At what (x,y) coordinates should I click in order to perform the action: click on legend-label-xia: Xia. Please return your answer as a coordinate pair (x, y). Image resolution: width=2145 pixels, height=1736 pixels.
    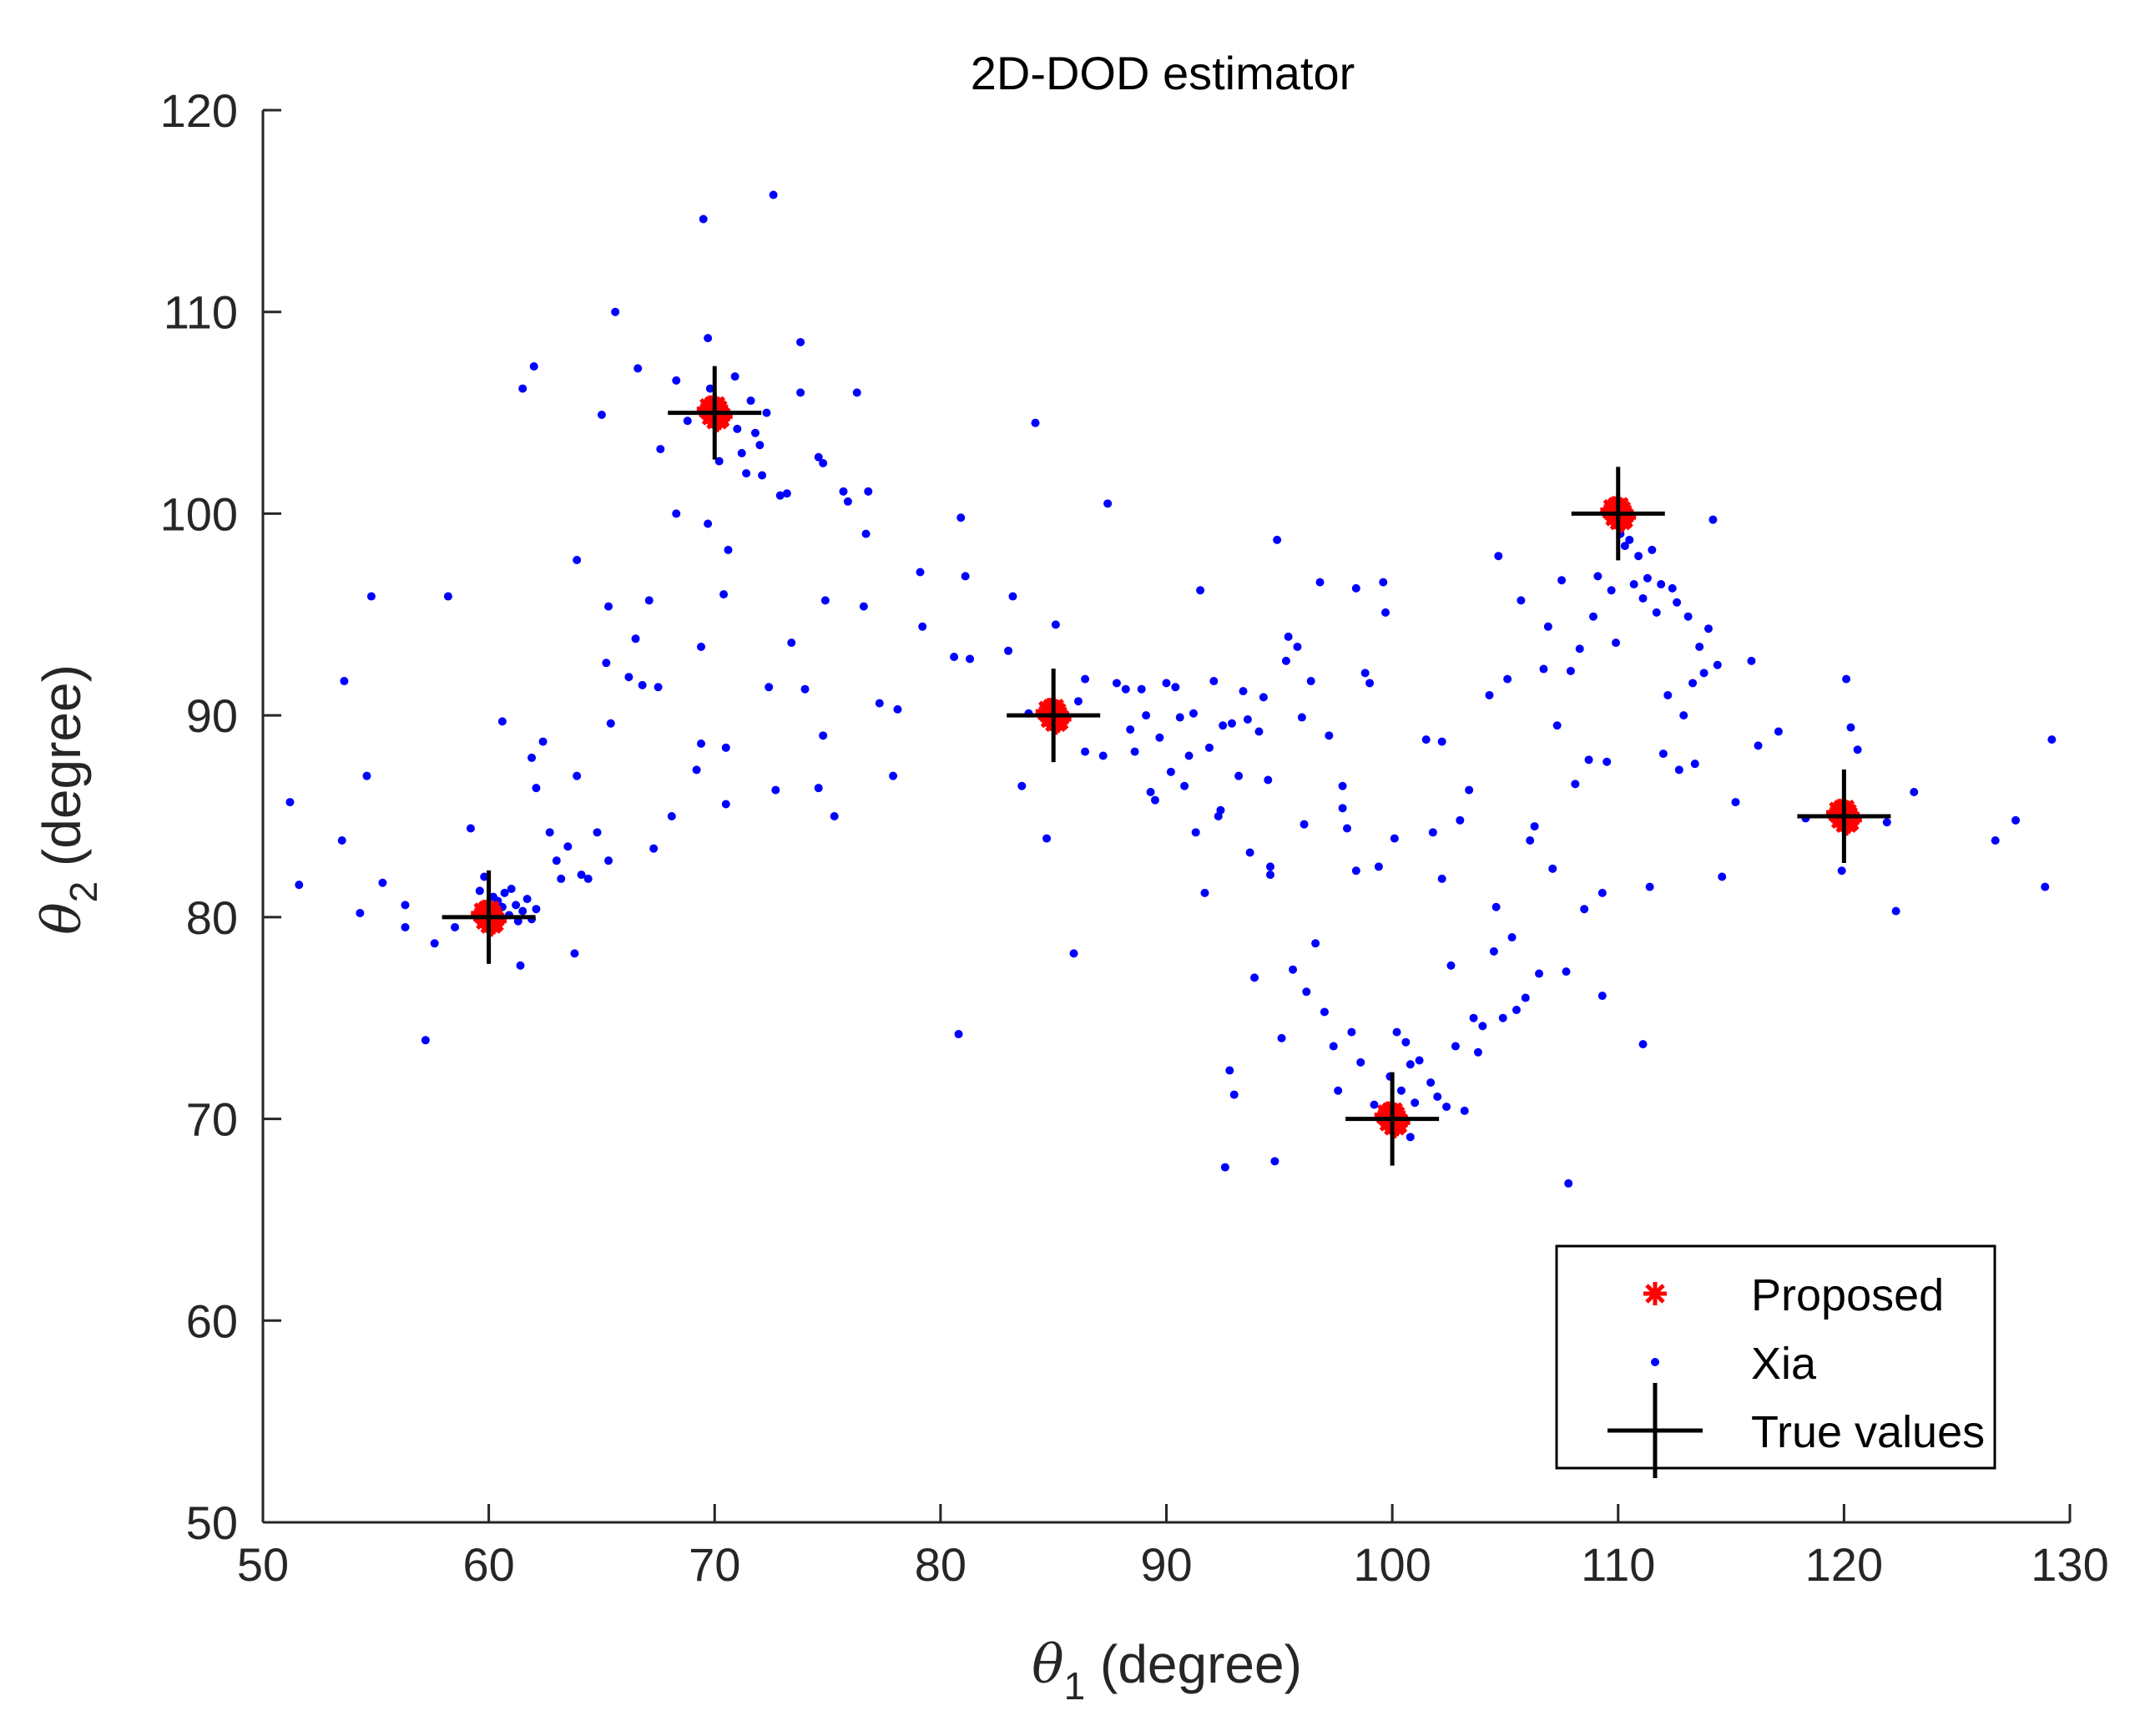
    Looking at the image, I should click on (1784, 1364).